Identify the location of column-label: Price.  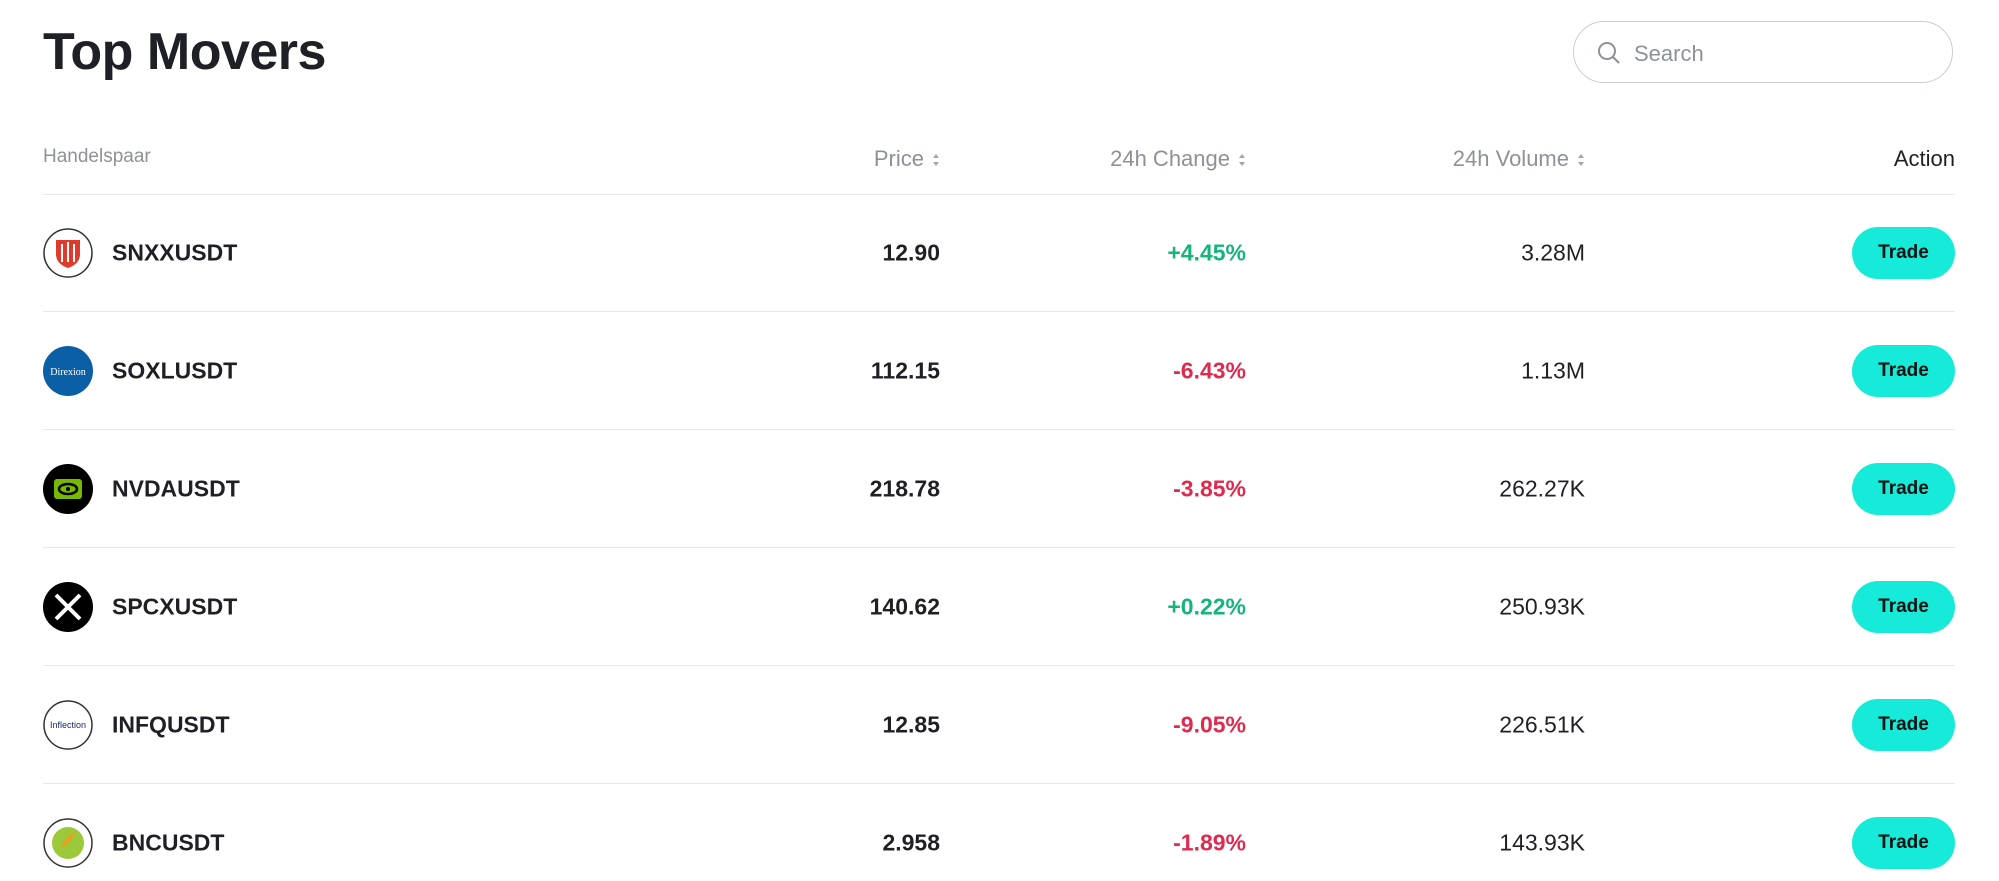
(898, 158).